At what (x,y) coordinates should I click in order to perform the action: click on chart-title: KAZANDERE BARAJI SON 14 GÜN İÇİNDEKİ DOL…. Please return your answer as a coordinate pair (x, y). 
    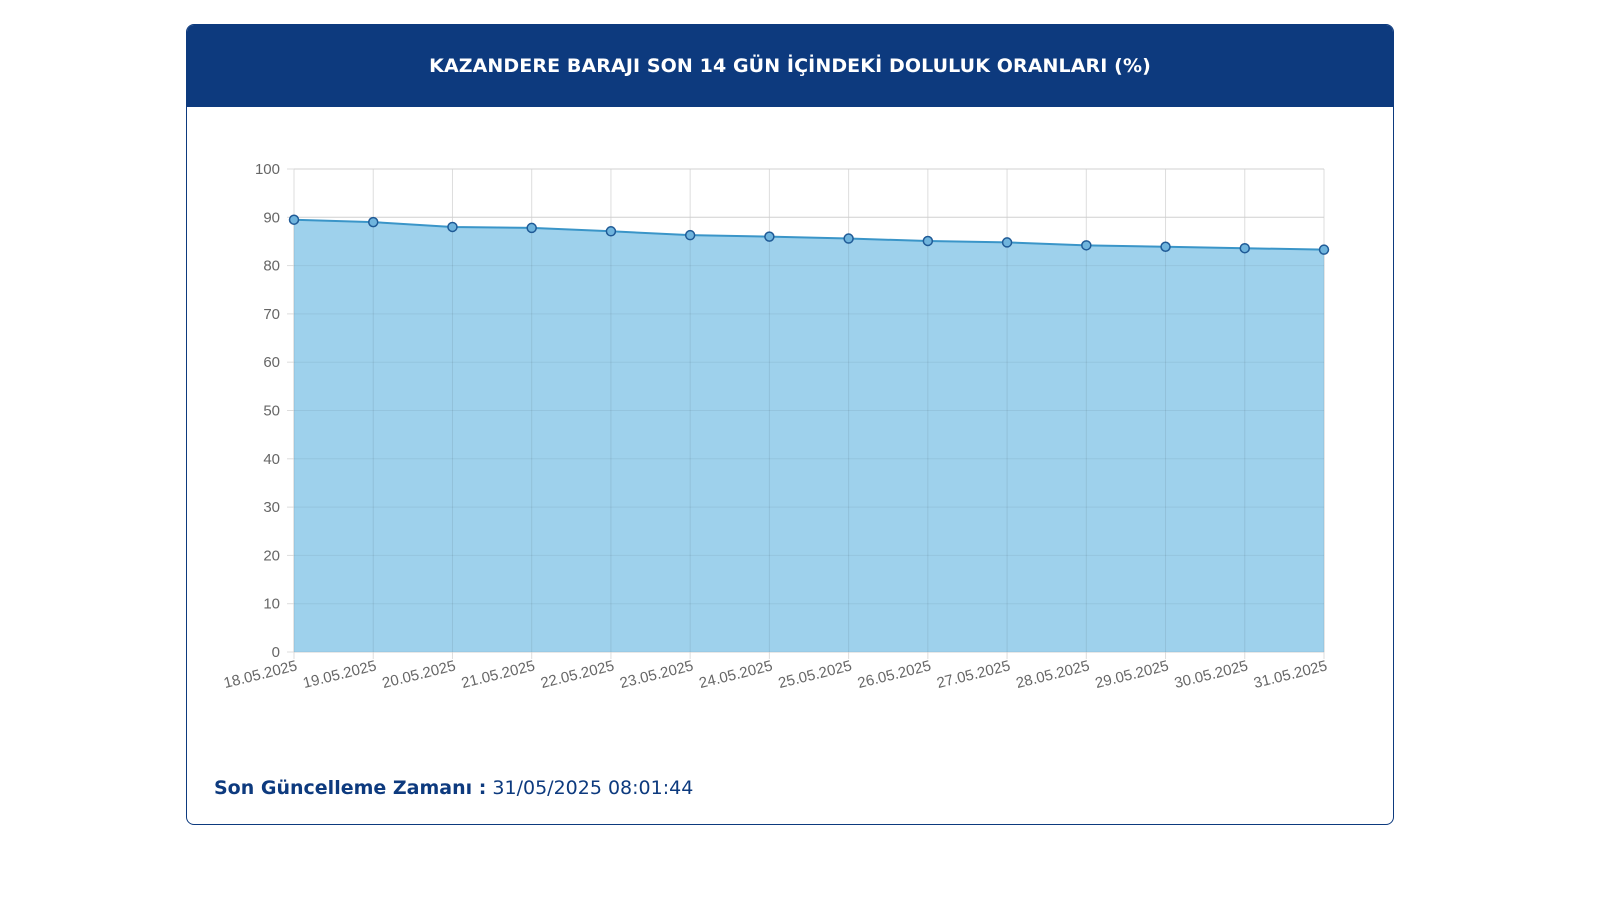
    Looking at the image, I should click on (790, 66).